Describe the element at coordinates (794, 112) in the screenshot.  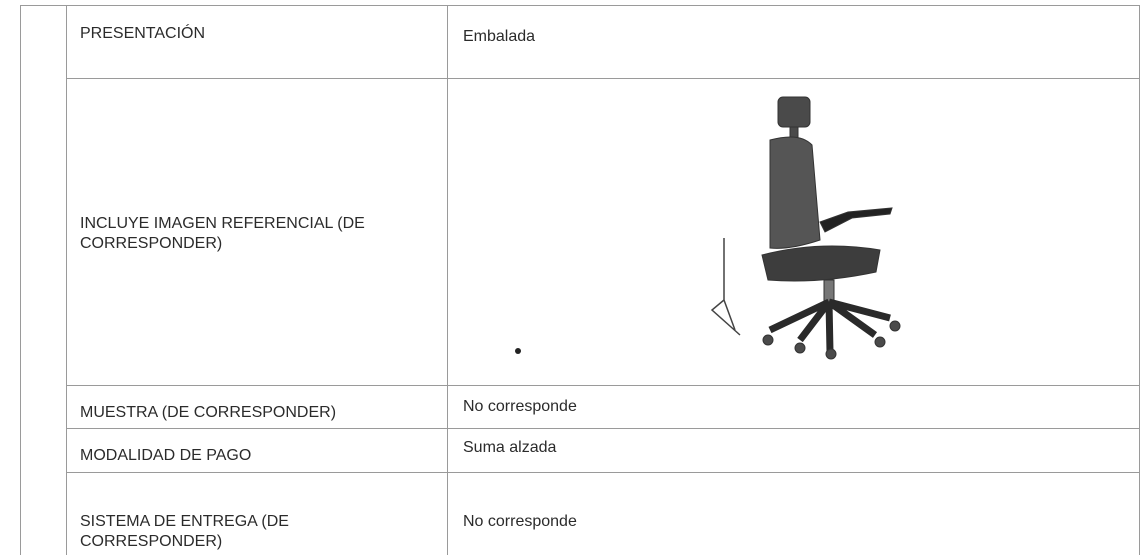
I see `headrest` at that location.